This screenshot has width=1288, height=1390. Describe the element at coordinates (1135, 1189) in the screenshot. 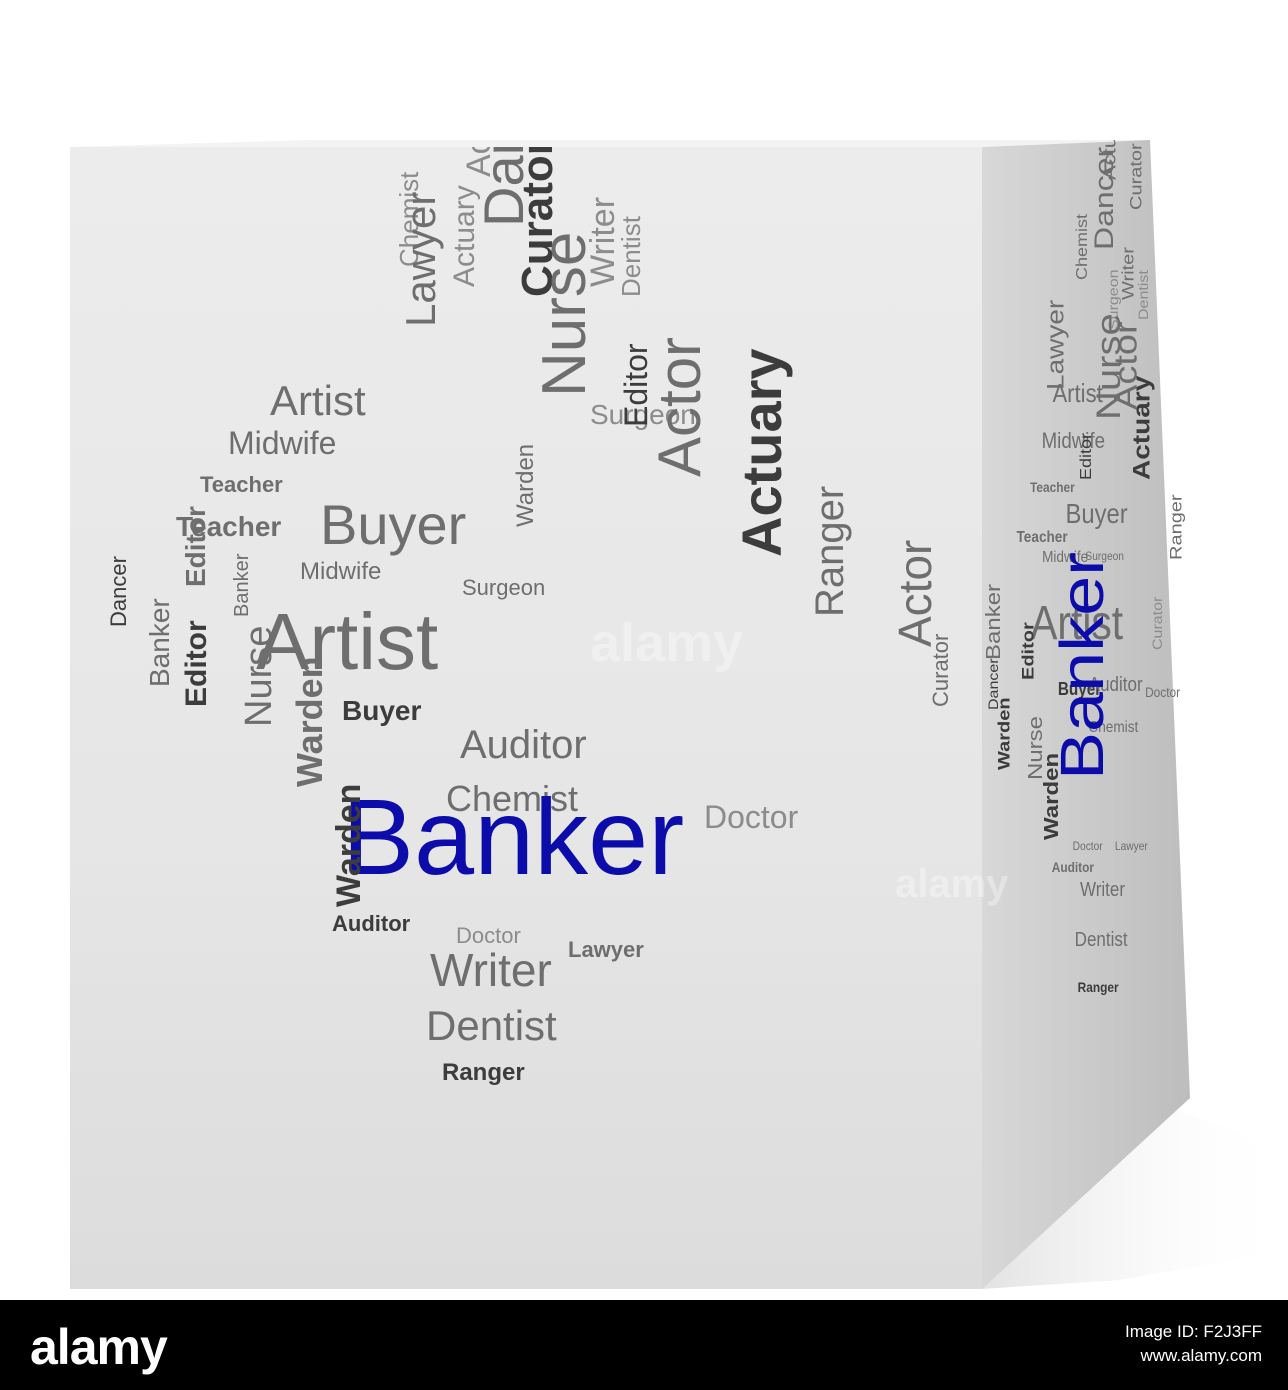

I see `cube-shadow` at that location.